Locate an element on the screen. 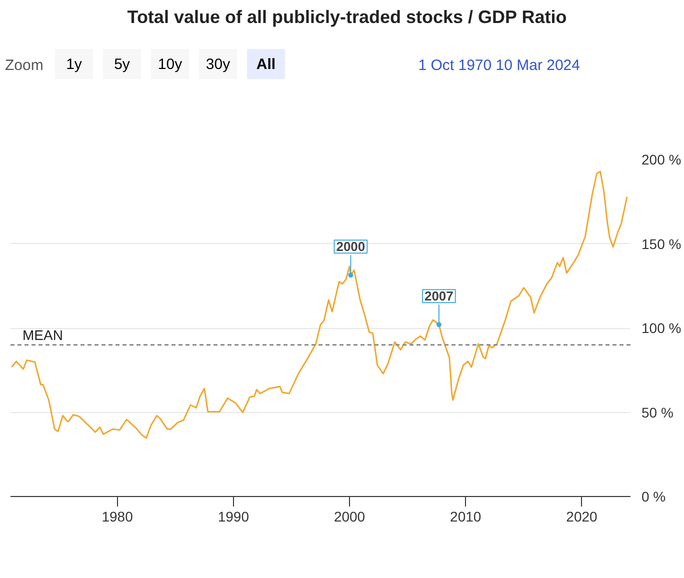 This screenshot has height=578, width=684. x-tick-label: 2010 is located at coordinates (466, 516).